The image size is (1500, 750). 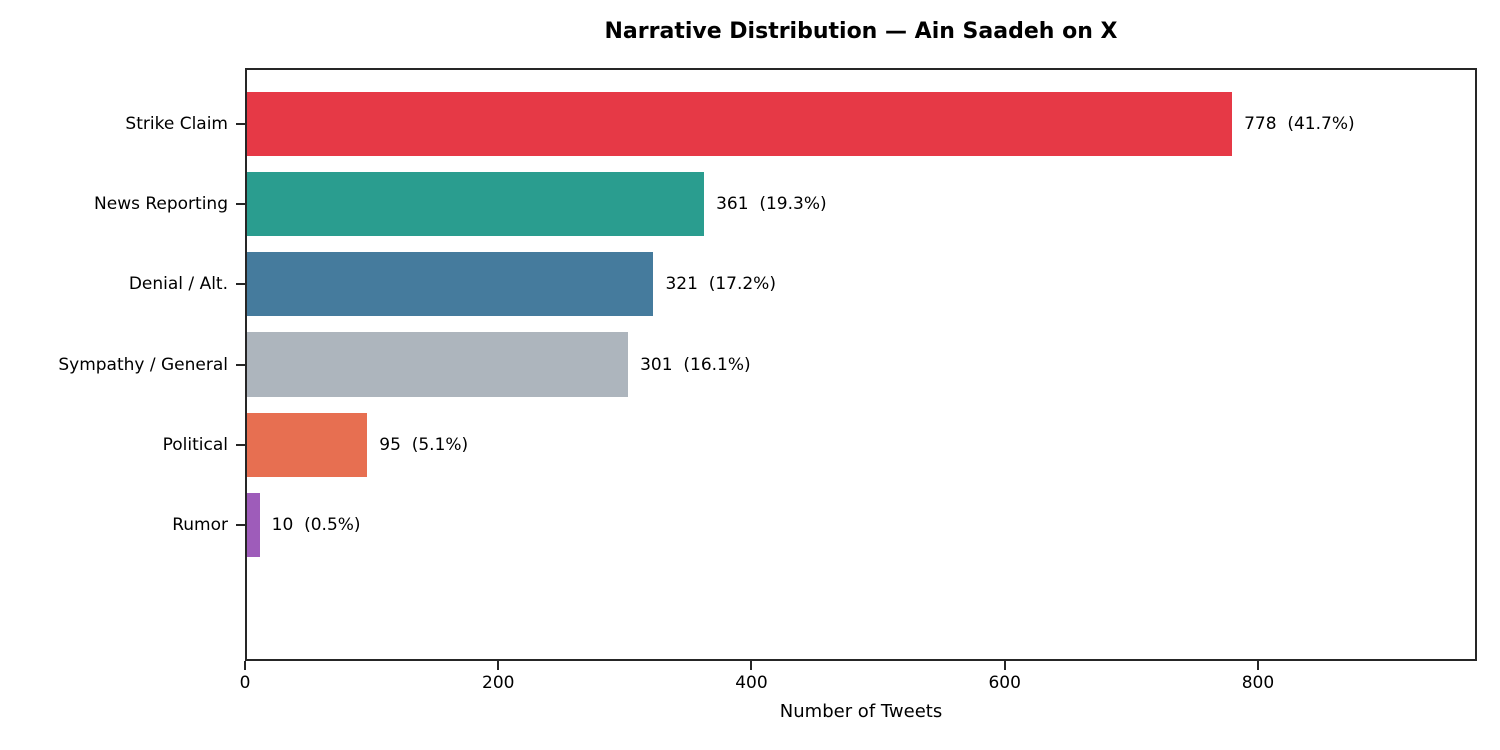 I want to click on y-tick-label: Political, so click(x=195, y=444).